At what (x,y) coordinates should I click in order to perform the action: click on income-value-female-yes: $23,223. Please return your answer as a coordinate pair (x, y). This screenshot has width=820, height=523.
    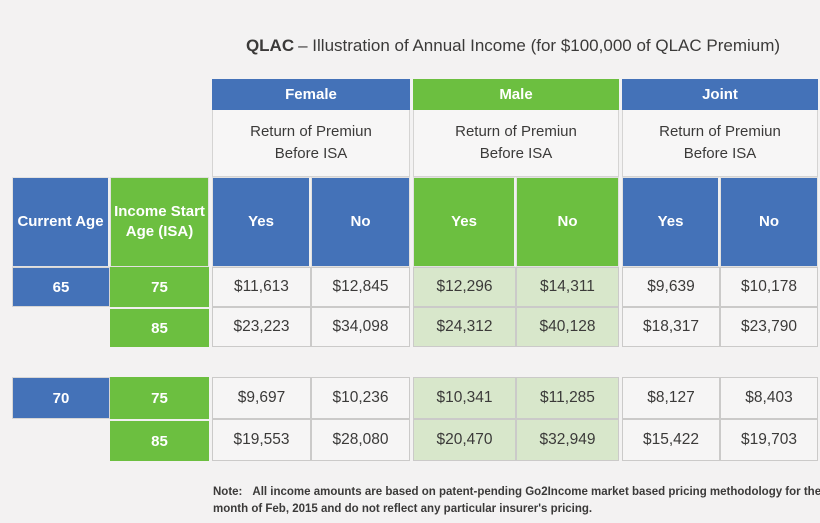
    Looking at the image, I should click on (261, 327).